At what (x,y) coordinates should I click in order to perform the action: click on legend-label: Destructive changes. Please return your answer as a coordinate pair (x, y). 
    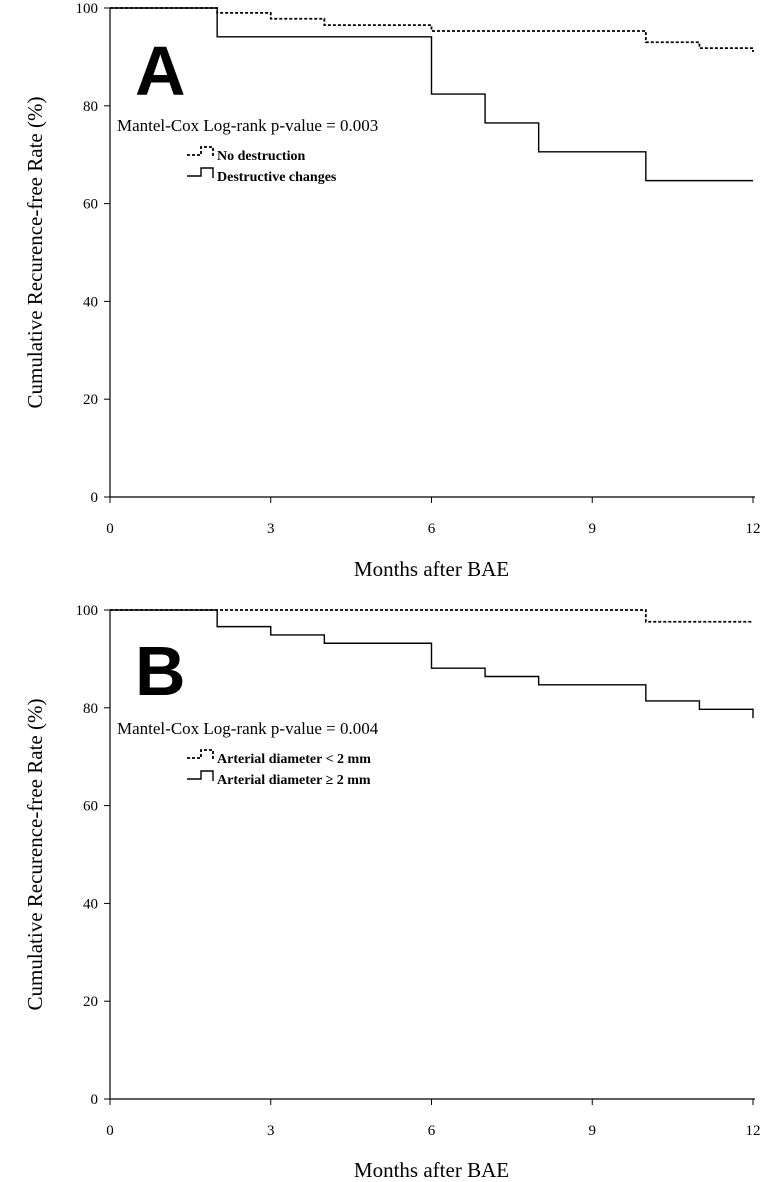
    Looking at the image, I should click on (277, 177).